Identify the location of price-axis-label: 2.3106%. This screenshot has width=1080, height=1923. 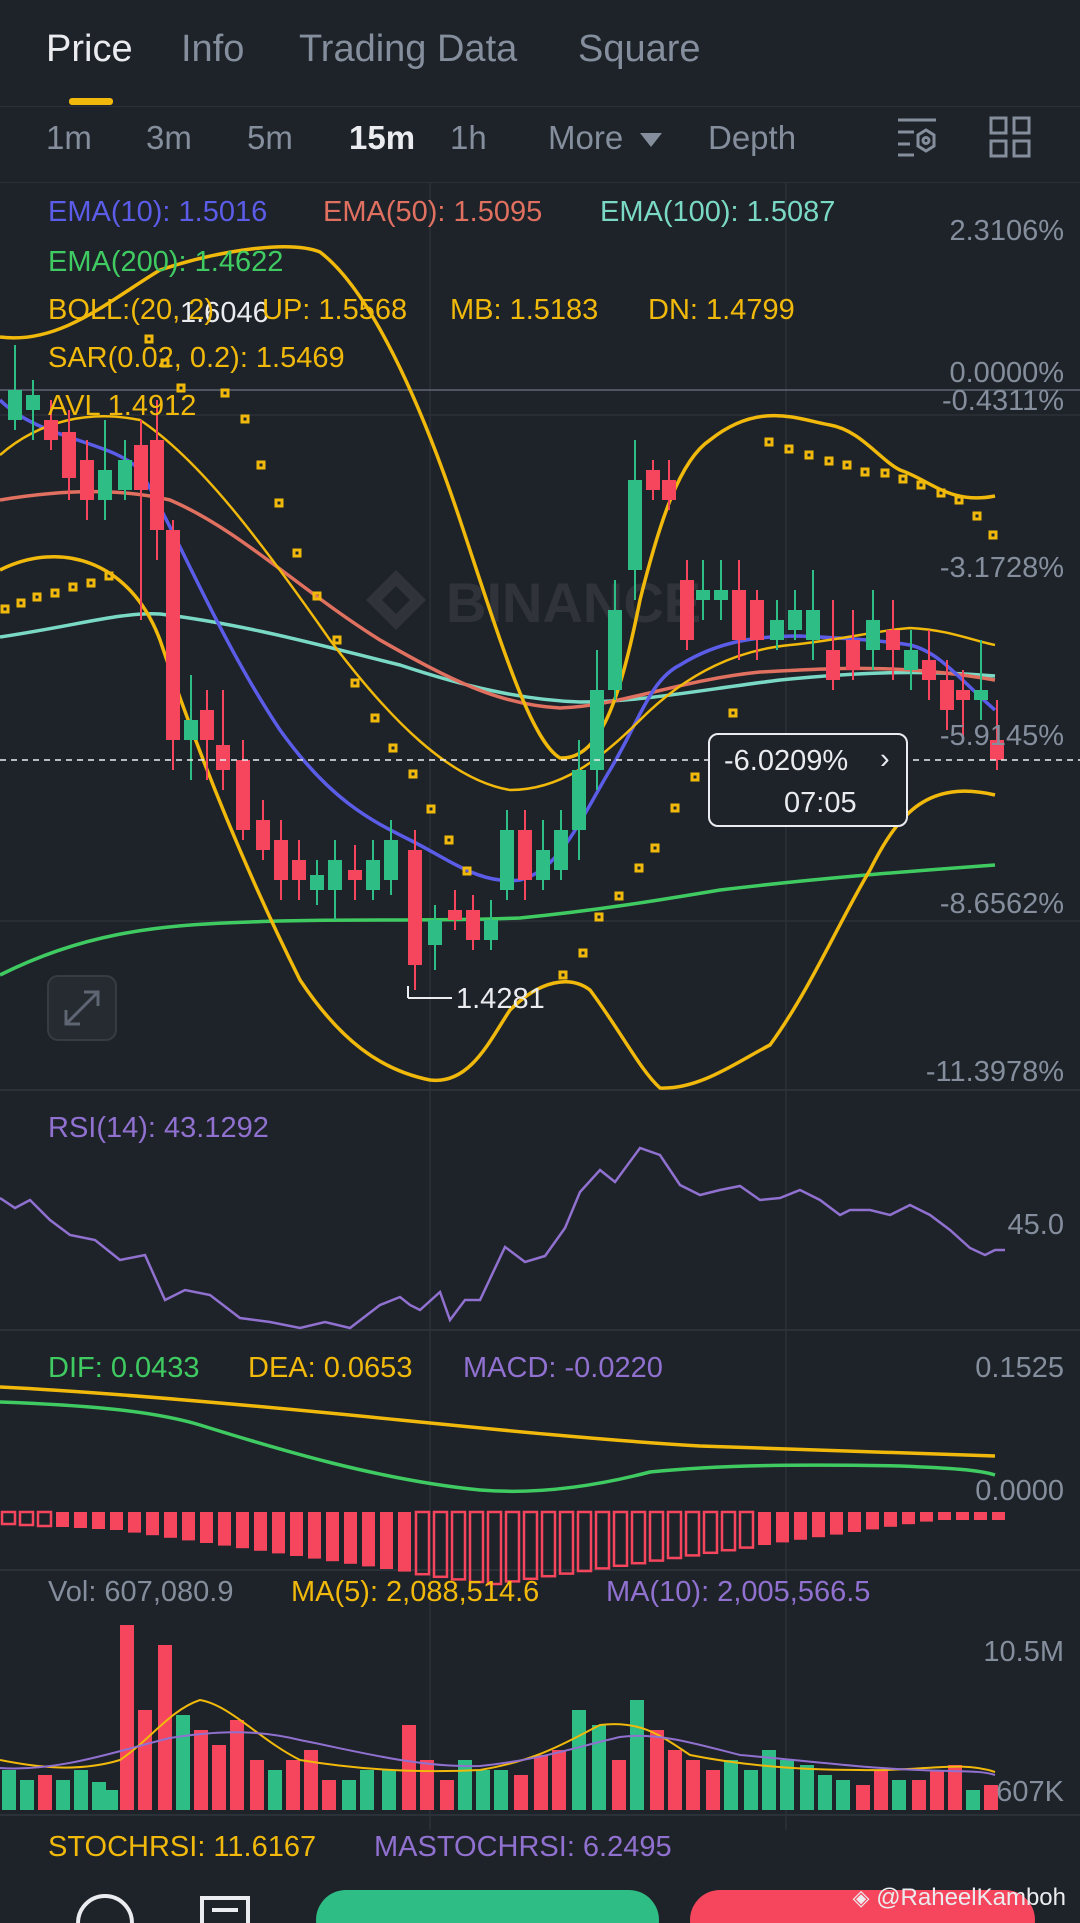
(1007, 231).